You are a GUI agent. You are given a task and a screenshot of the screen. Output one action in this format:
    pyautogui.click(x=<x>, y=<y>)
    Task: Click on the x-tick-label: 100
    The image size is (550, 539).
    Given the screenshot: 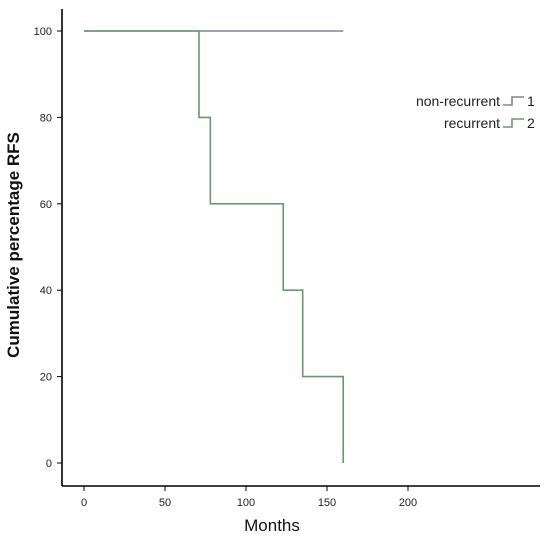 What is the action you would take?
    pyautogui.click(x=246, y=503)
    